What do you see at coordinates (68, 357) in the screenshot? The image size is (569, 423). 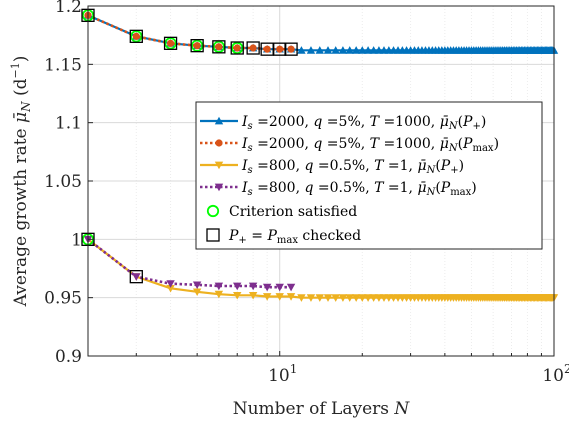 I see `y-tick-label: 0.9` at bounding box center [68, 357].